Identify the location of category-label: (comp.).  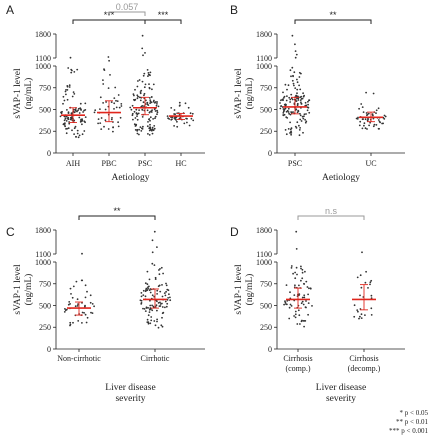
(297, 368).